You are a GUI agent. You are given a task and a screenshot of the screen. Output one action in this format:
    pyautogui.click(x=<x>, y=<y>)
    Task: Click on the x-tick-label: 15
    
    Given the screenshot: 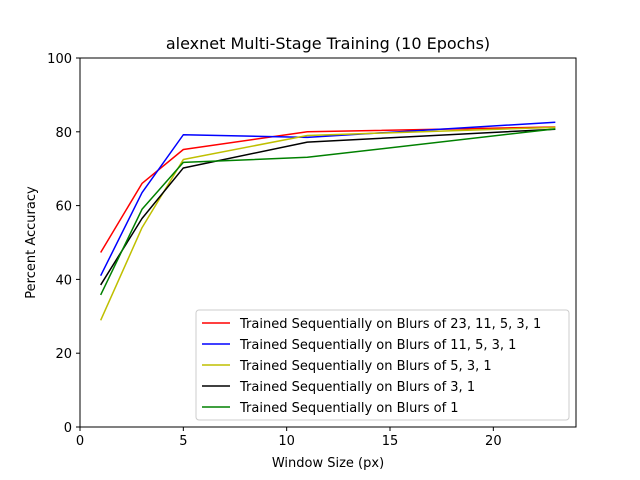 What is the action you would take?
    pyautogui.click(x=390, y=441)
    